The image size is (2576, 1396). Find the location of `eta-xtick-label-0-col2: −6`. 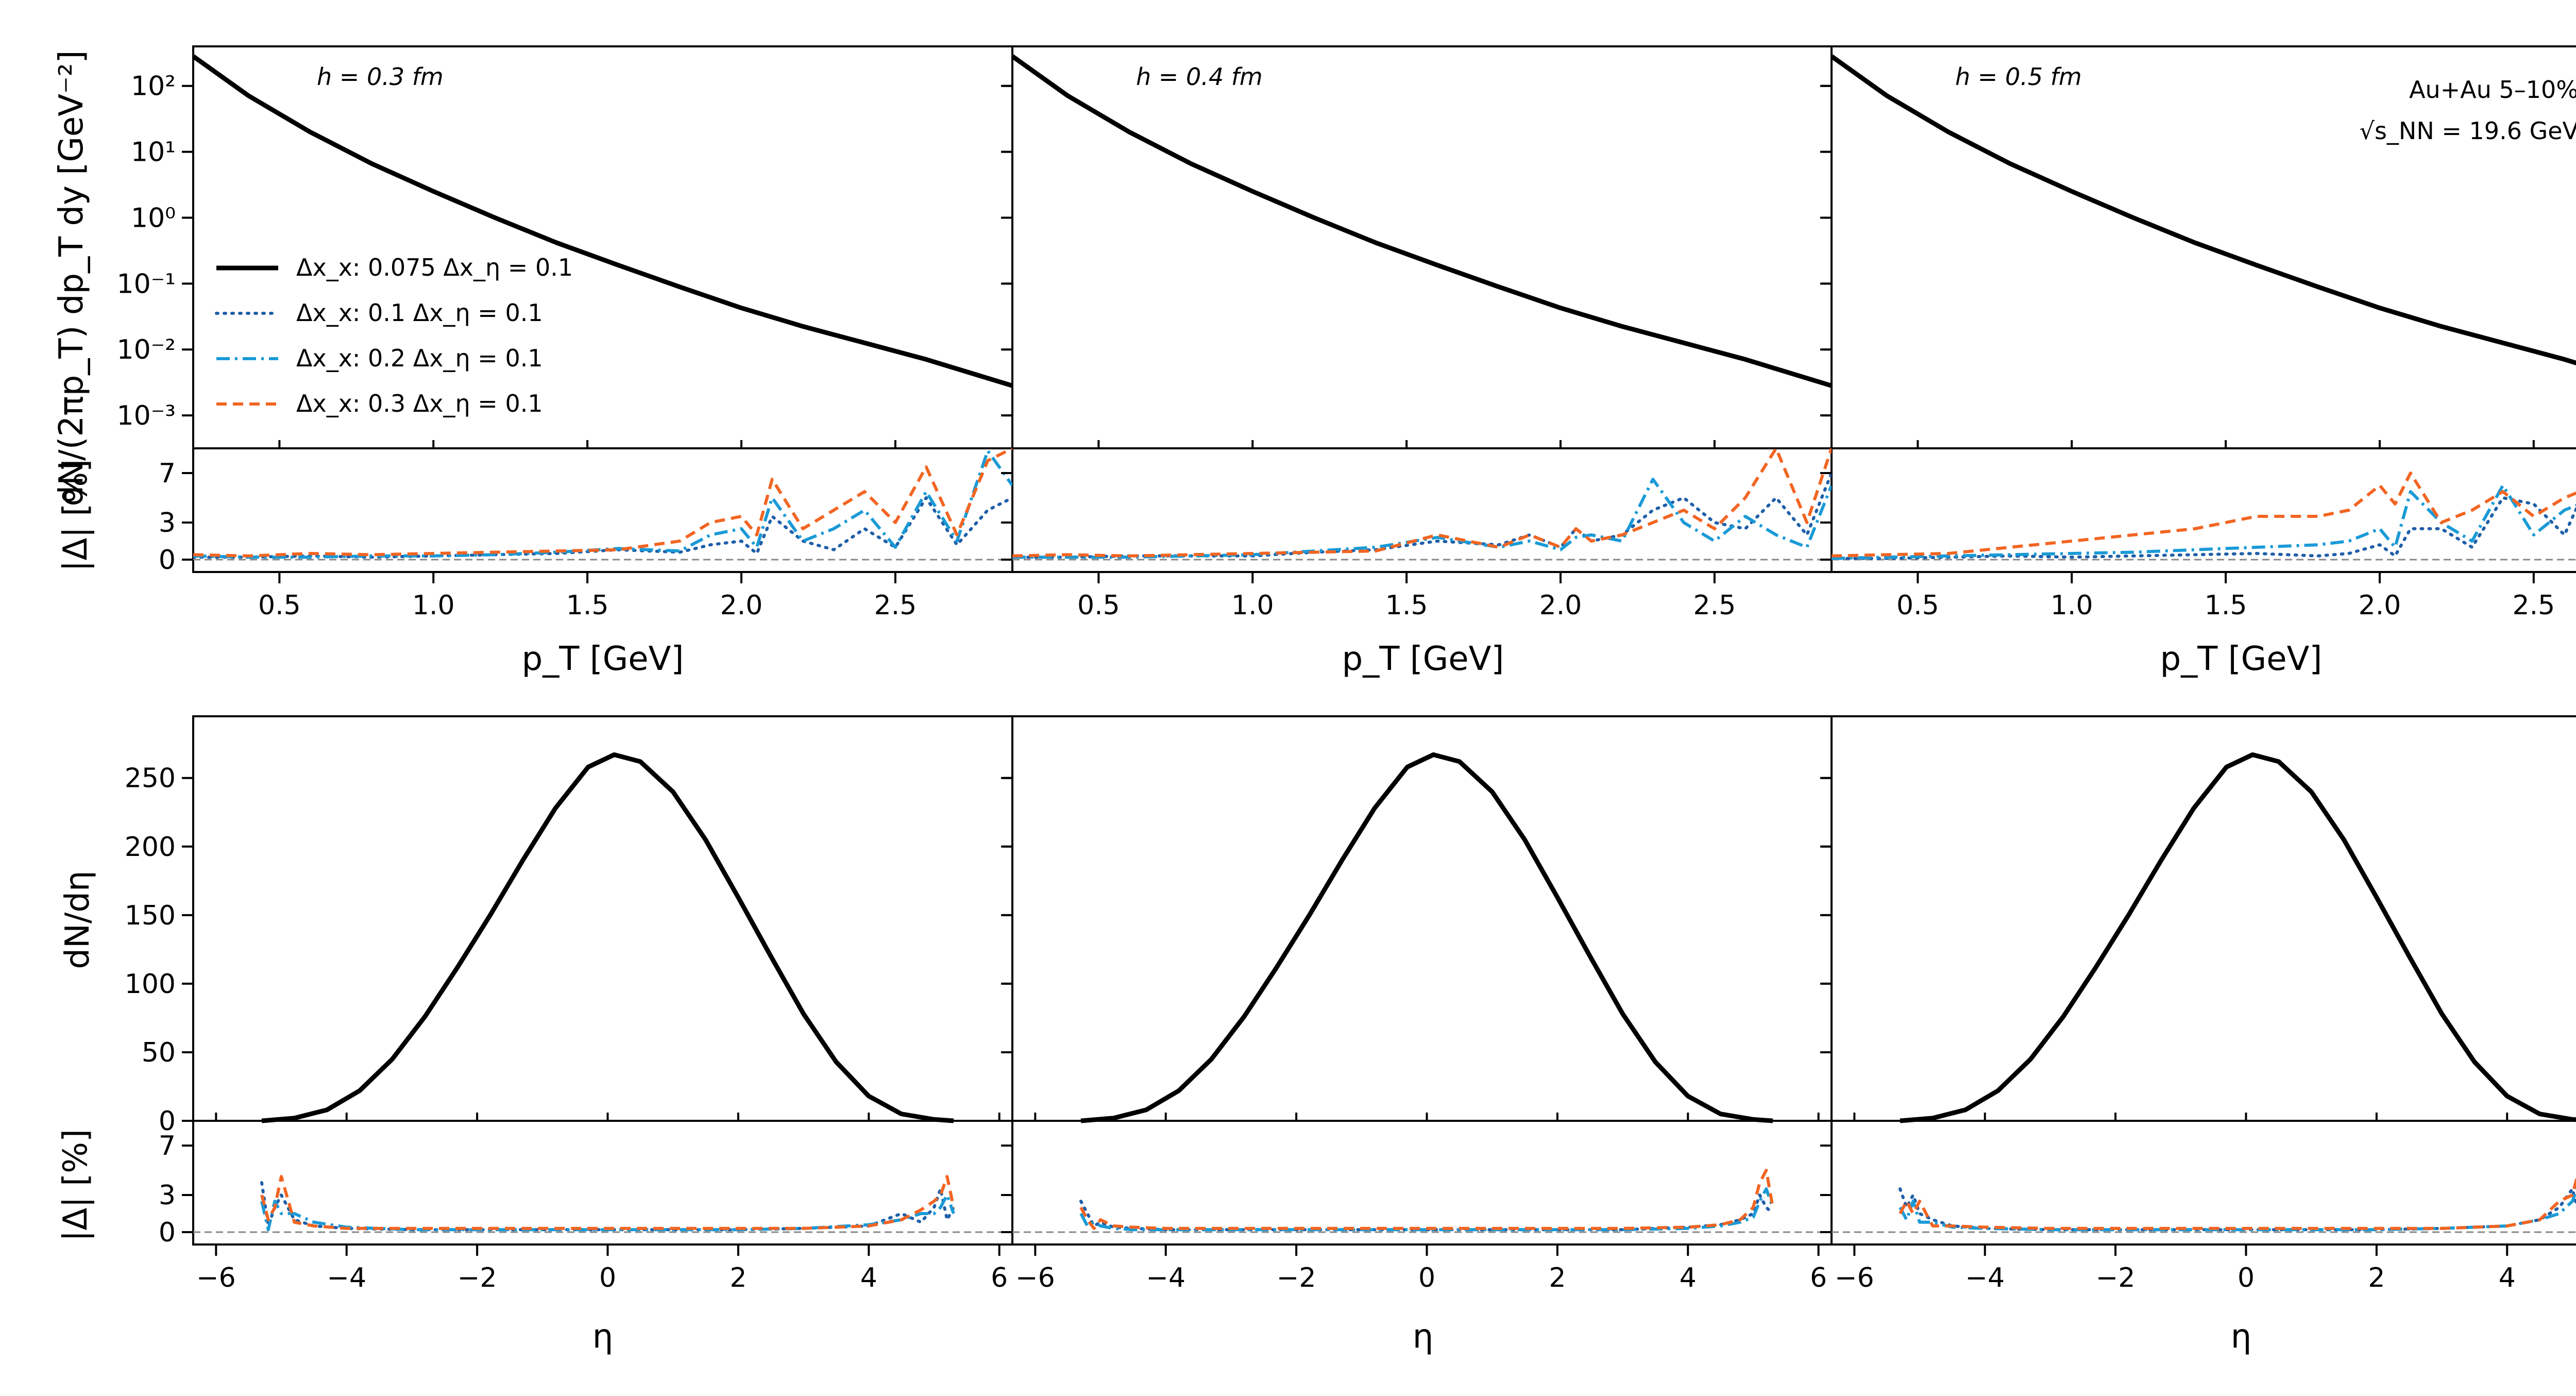

eta-xtick-label-0-col2: −6 is located at coordinates (1035, 1278).